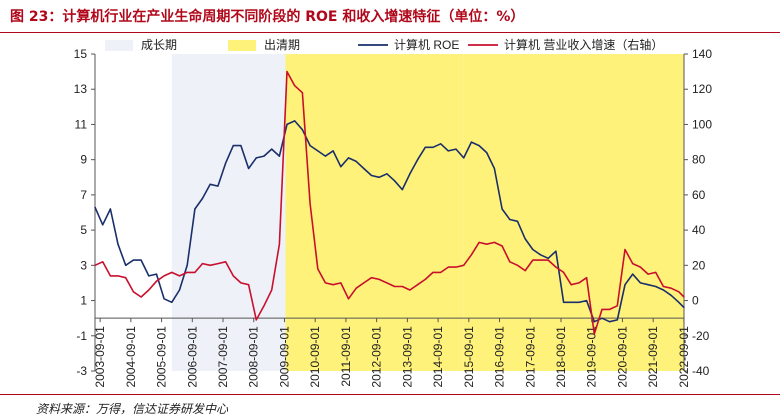  Describe the element at coordinates (684, 357) in the screenshot. I see `x-tick-label: 2022-09-01` at that location.